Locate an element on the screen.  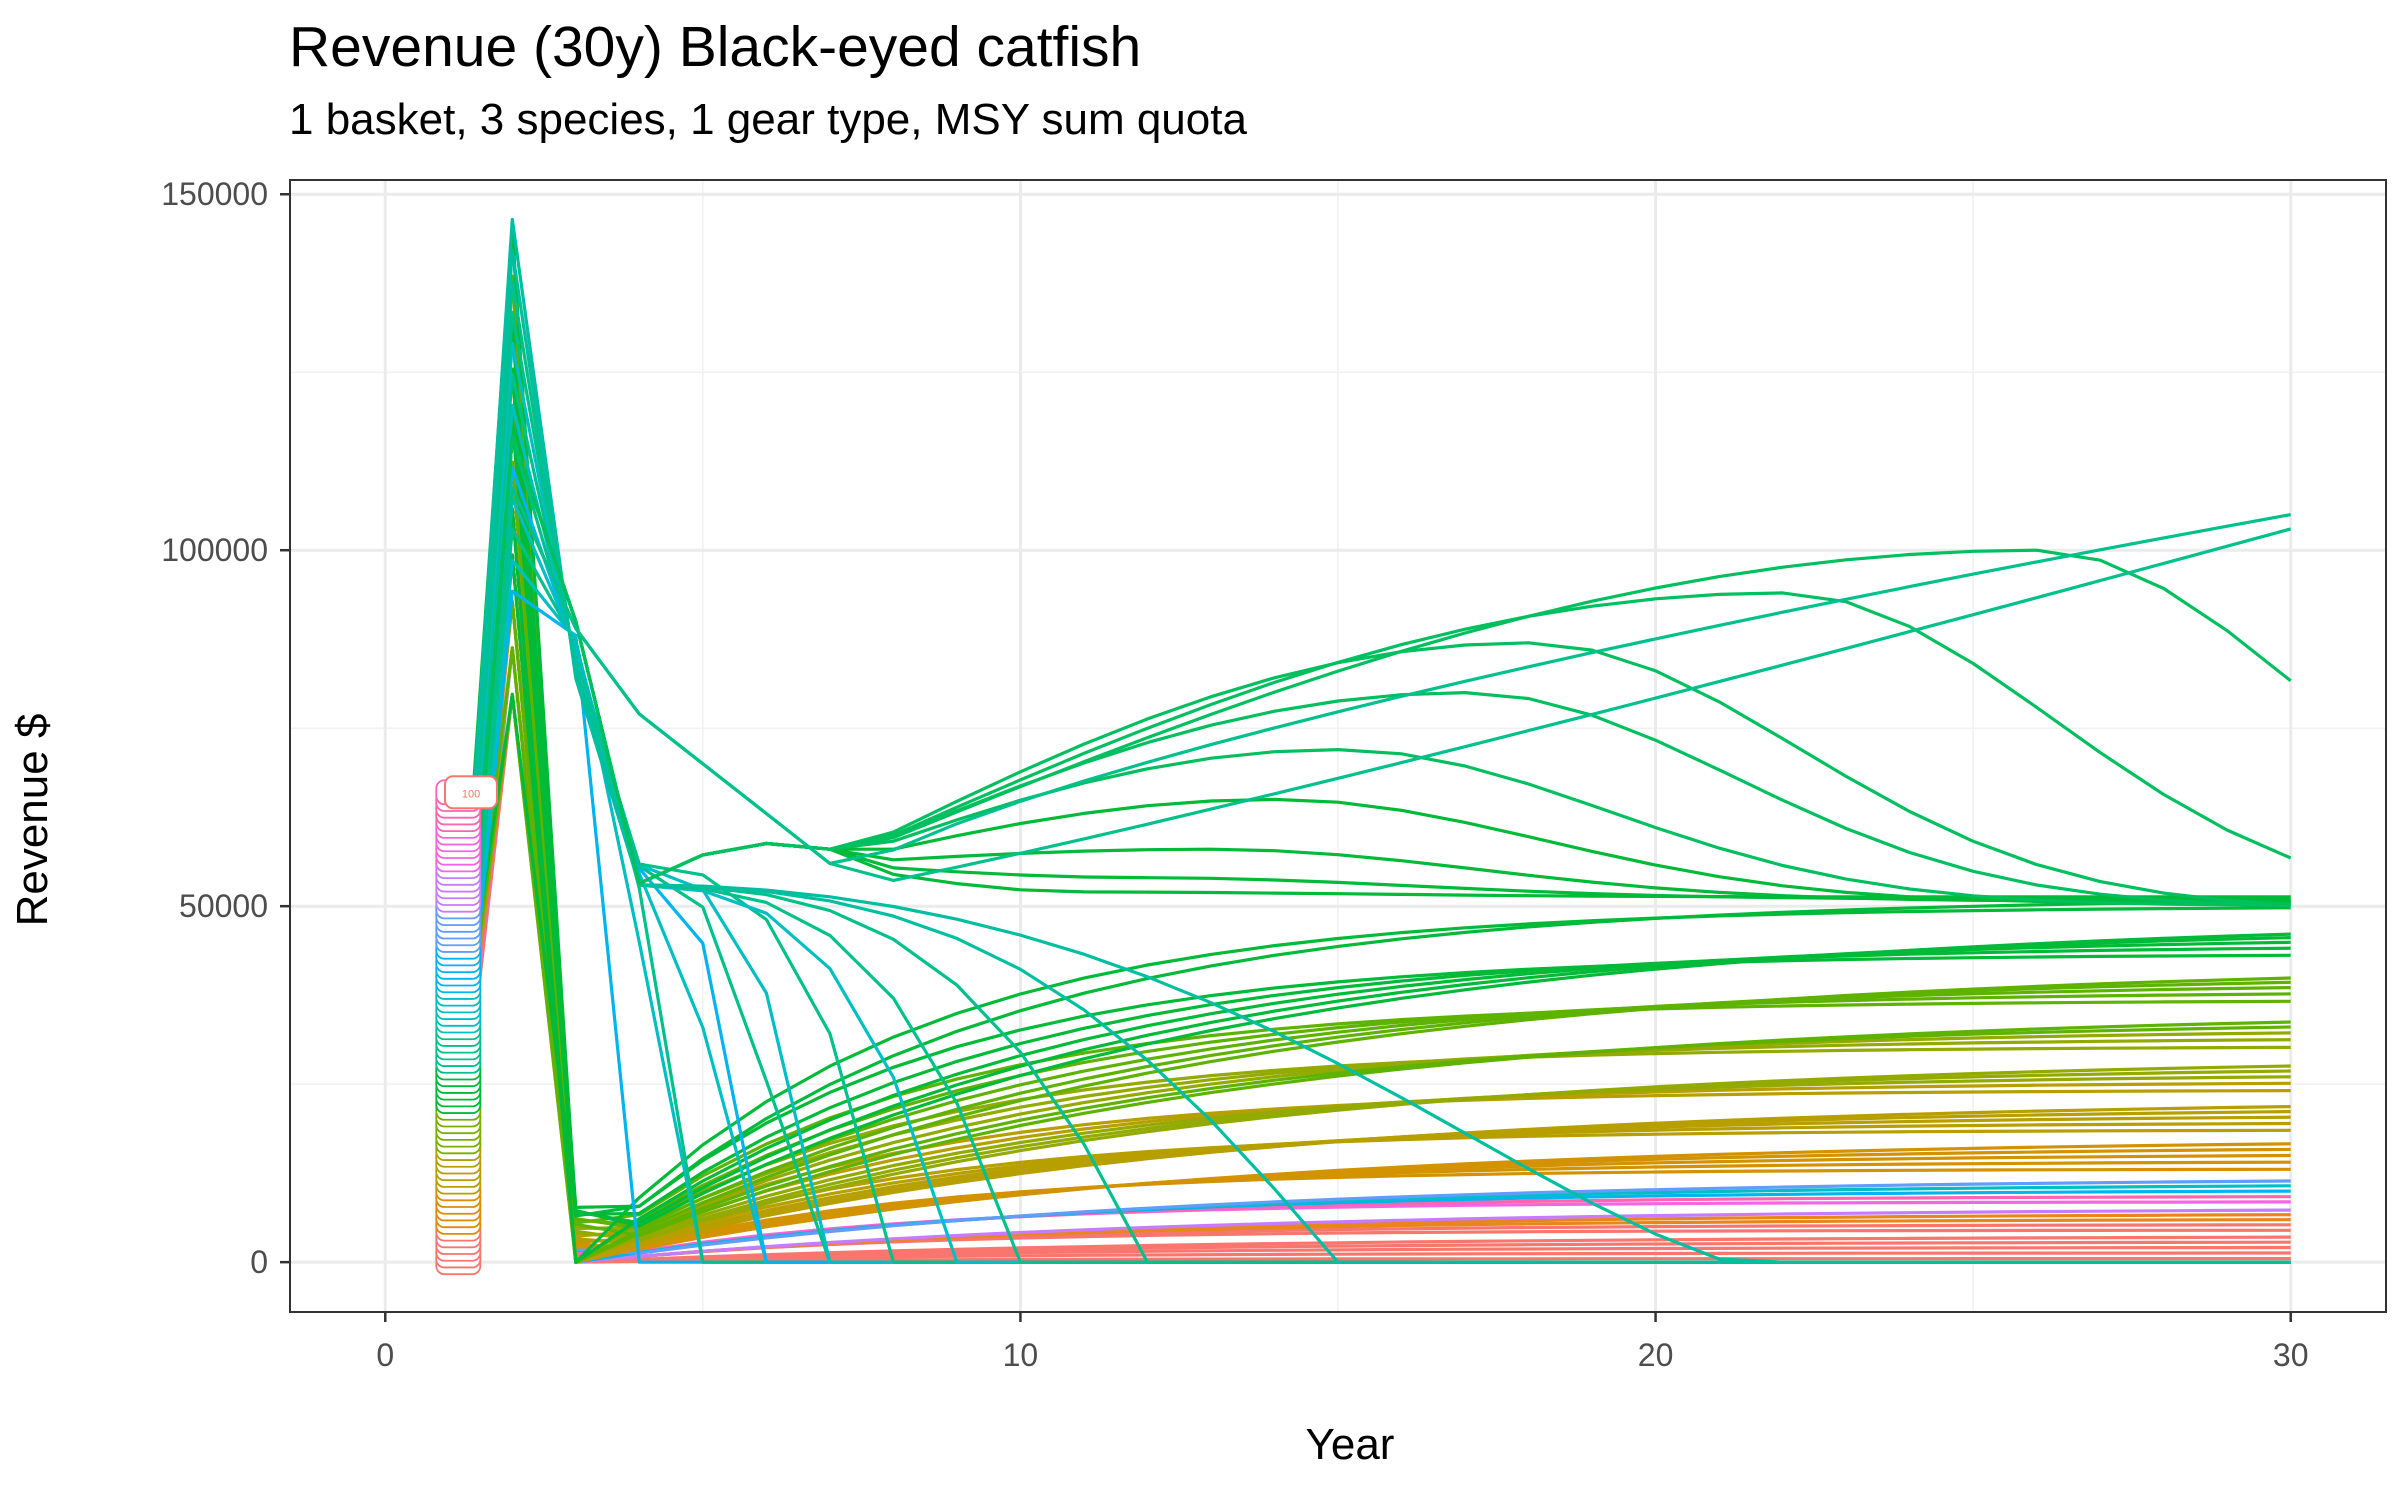
y-tick-label: 50000 is located at coordinates (223, 906).